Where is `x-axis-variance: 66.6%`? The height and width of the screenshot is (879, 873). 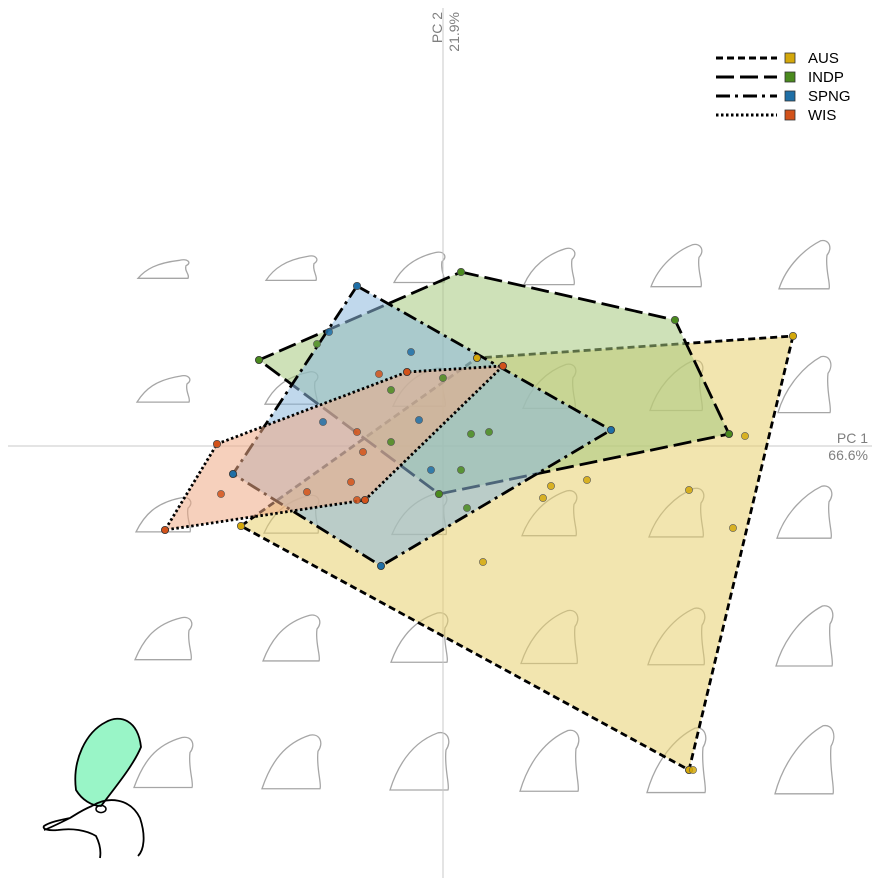
x-axis-variance: 66.6% is located at coordinates (848, 455).